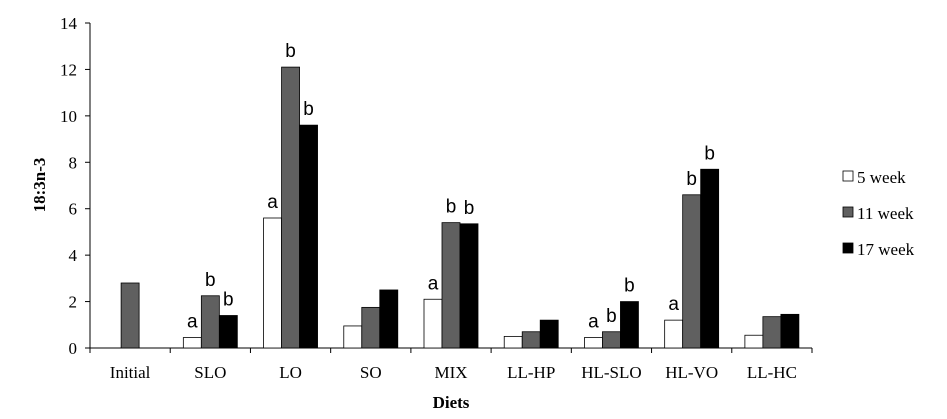 The height and width of the screenshot is (419, 947). What do you see at coordinates (451, 402) in the screenshot?
I see `x-axis-title: Diets` at bounding box center [451, 402].